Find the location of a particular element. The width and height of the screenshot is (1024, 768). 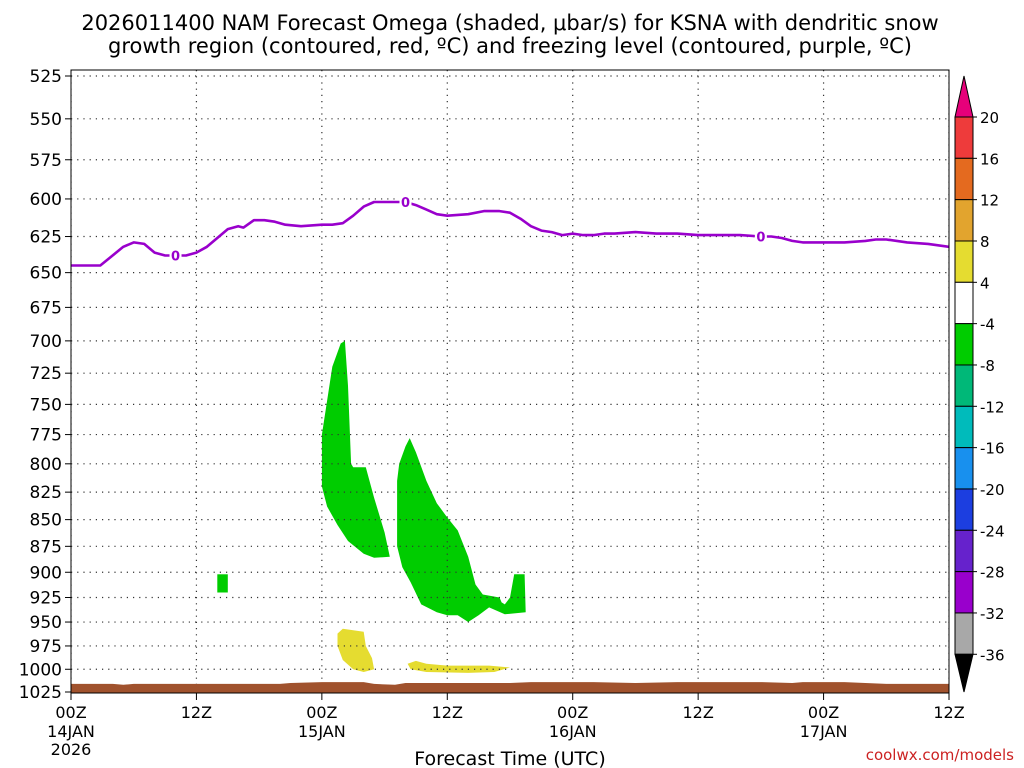

y-tick-label-575: 575 is located at coordinates (46, 161).